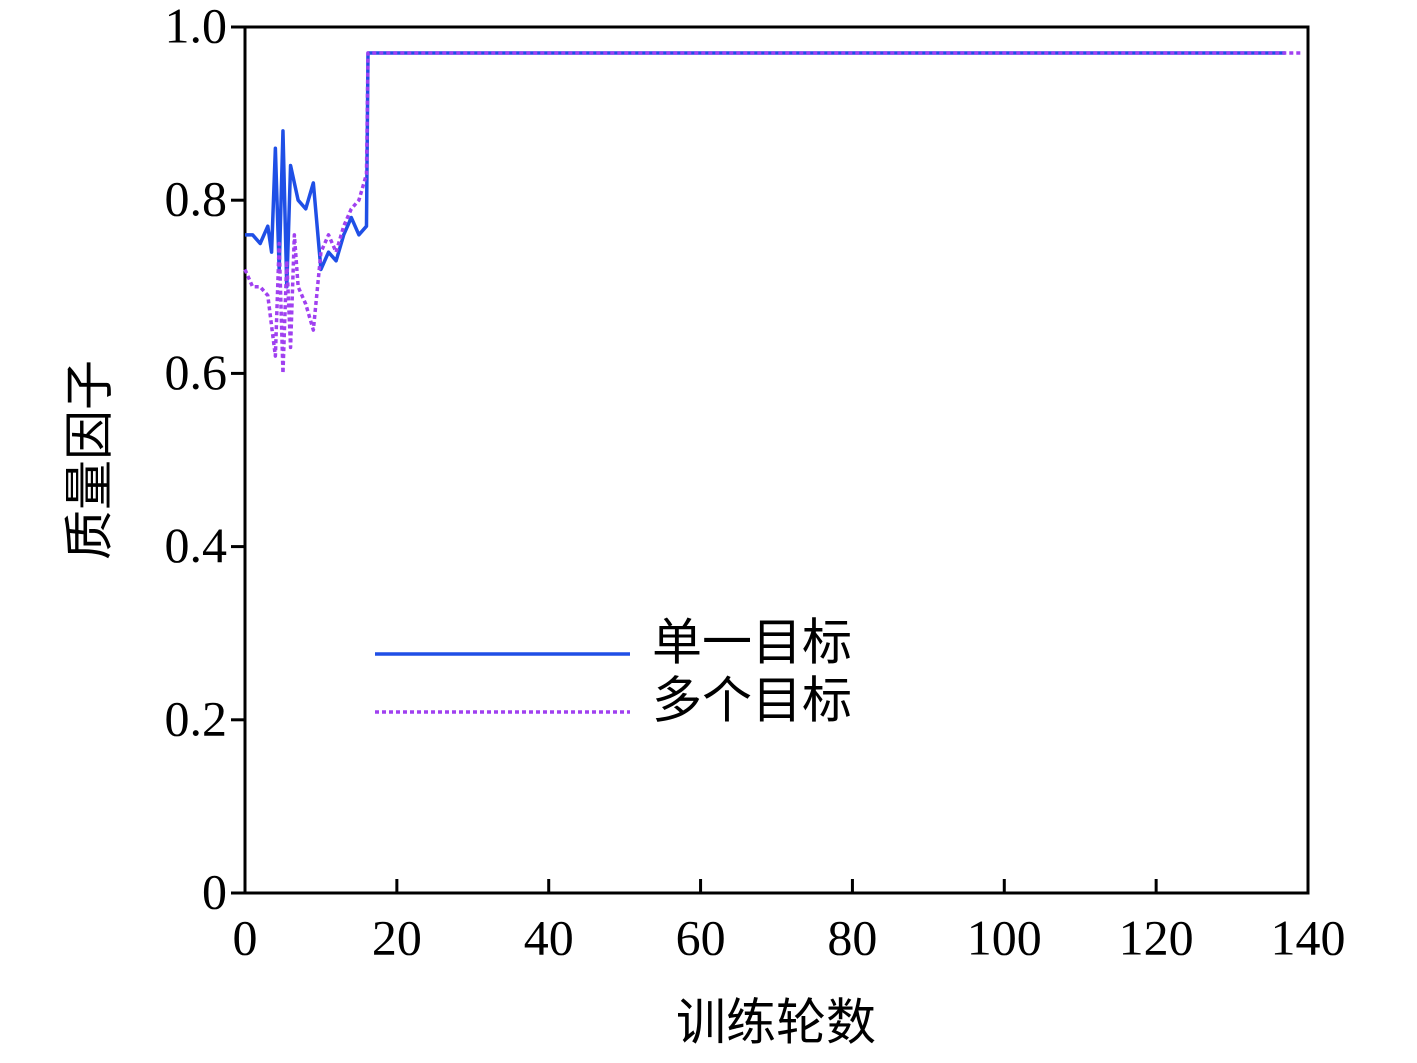 The image size is (1417, 1063). Describe the element at coordinates (1156, 937) in the screenshot. I see `x-tick-label: 120` at that location.